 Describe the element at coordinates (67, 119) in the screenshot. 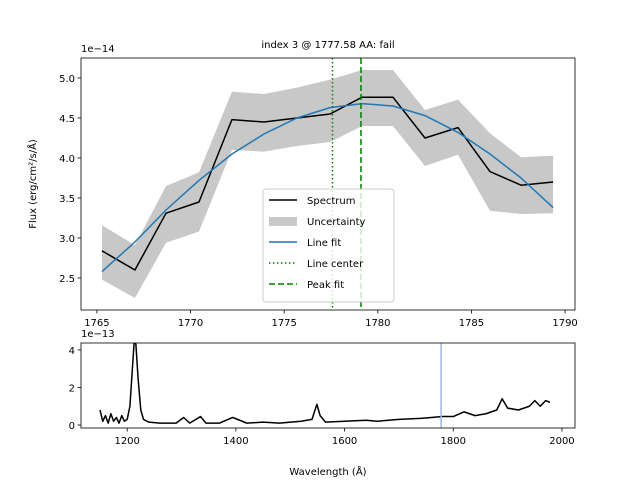

I see `y-tick-label: 4.5` at that location.